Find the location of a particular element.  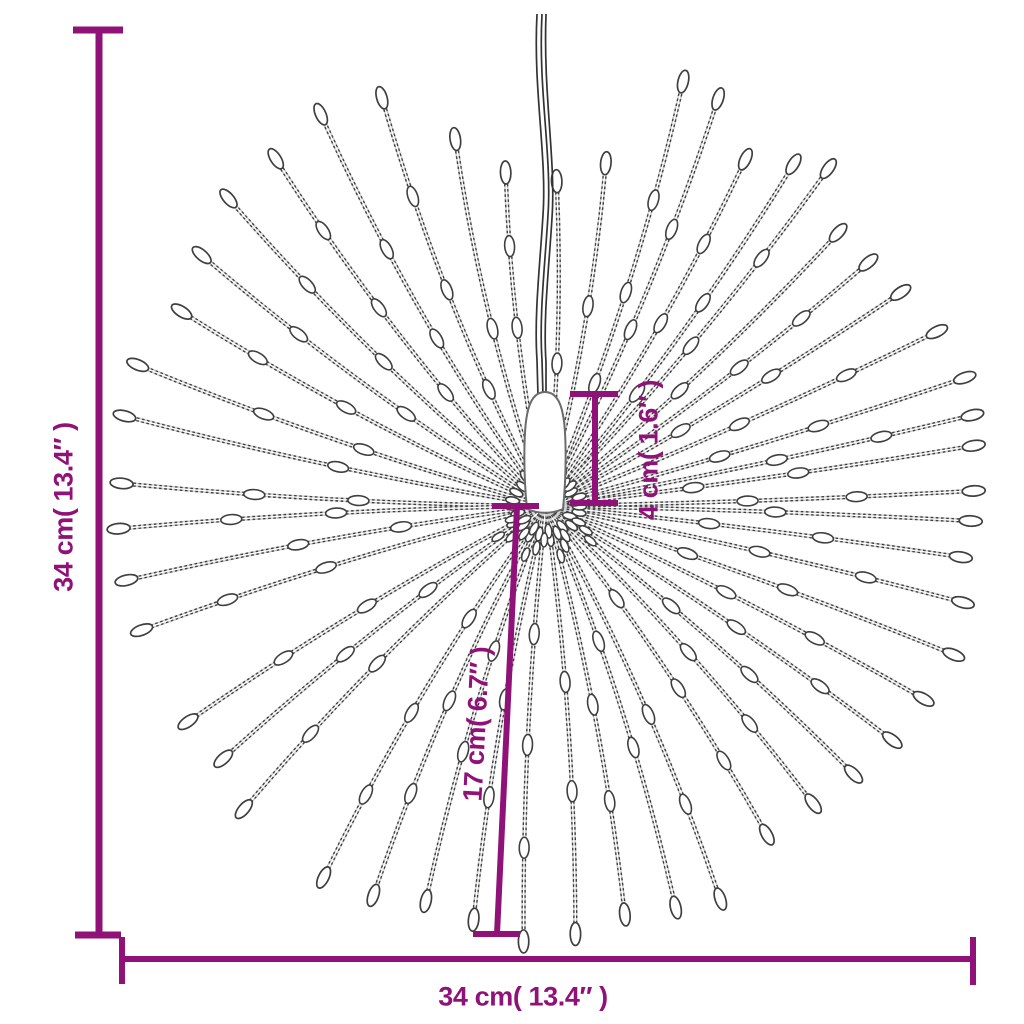

dimension-label-cap-height: 4 cm( 1.6″ ) is located at coordinates (648, 450).